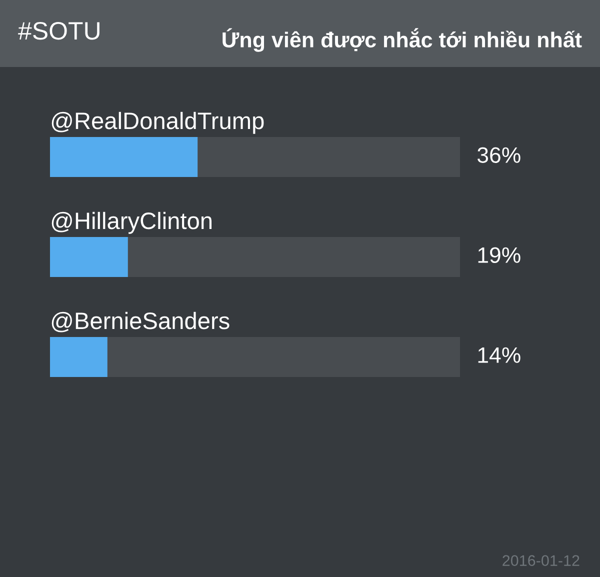  I want to click on y-tick-label: @RealDonaldTrump, so click(158, 123).